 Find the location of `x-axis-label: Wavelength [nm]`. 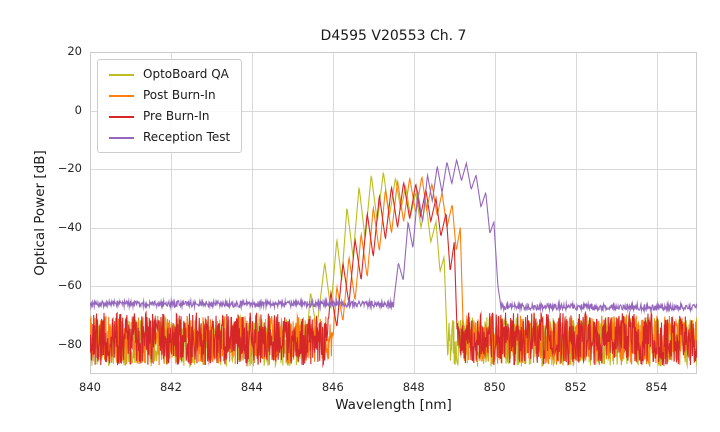

x-axis-label: Wavelength [nm] is located at coordinates (393, 405).